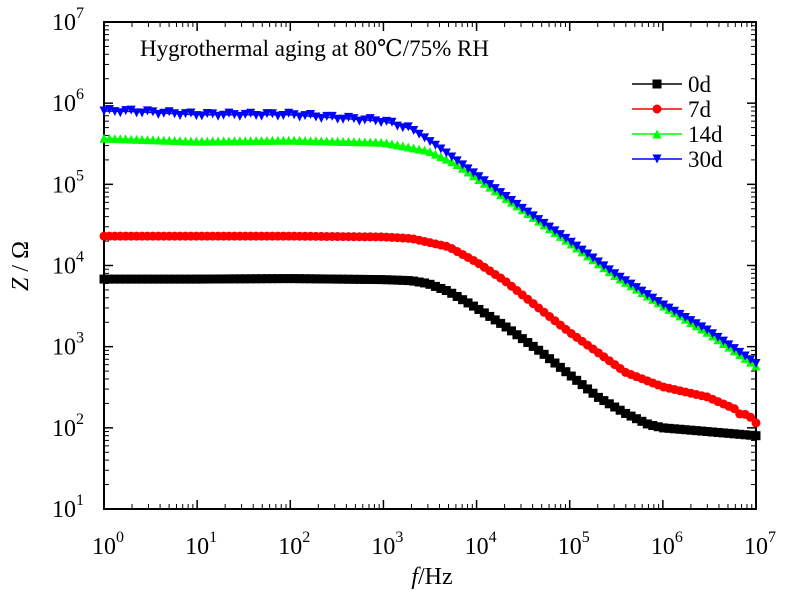  What do you see at coordinates (700, 109) in the screenshot?
I see `legend-label: 7d` at bounding box center [700, 109].